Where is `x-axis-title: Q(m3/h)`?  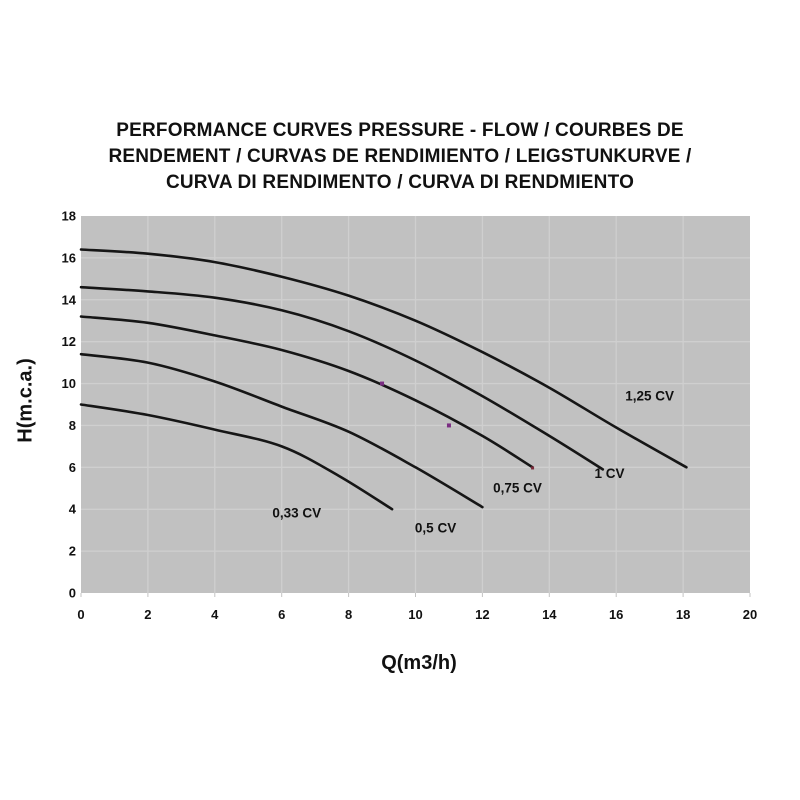 x-axis-title: Q(m3/h) is located at coordinates (419, 663).